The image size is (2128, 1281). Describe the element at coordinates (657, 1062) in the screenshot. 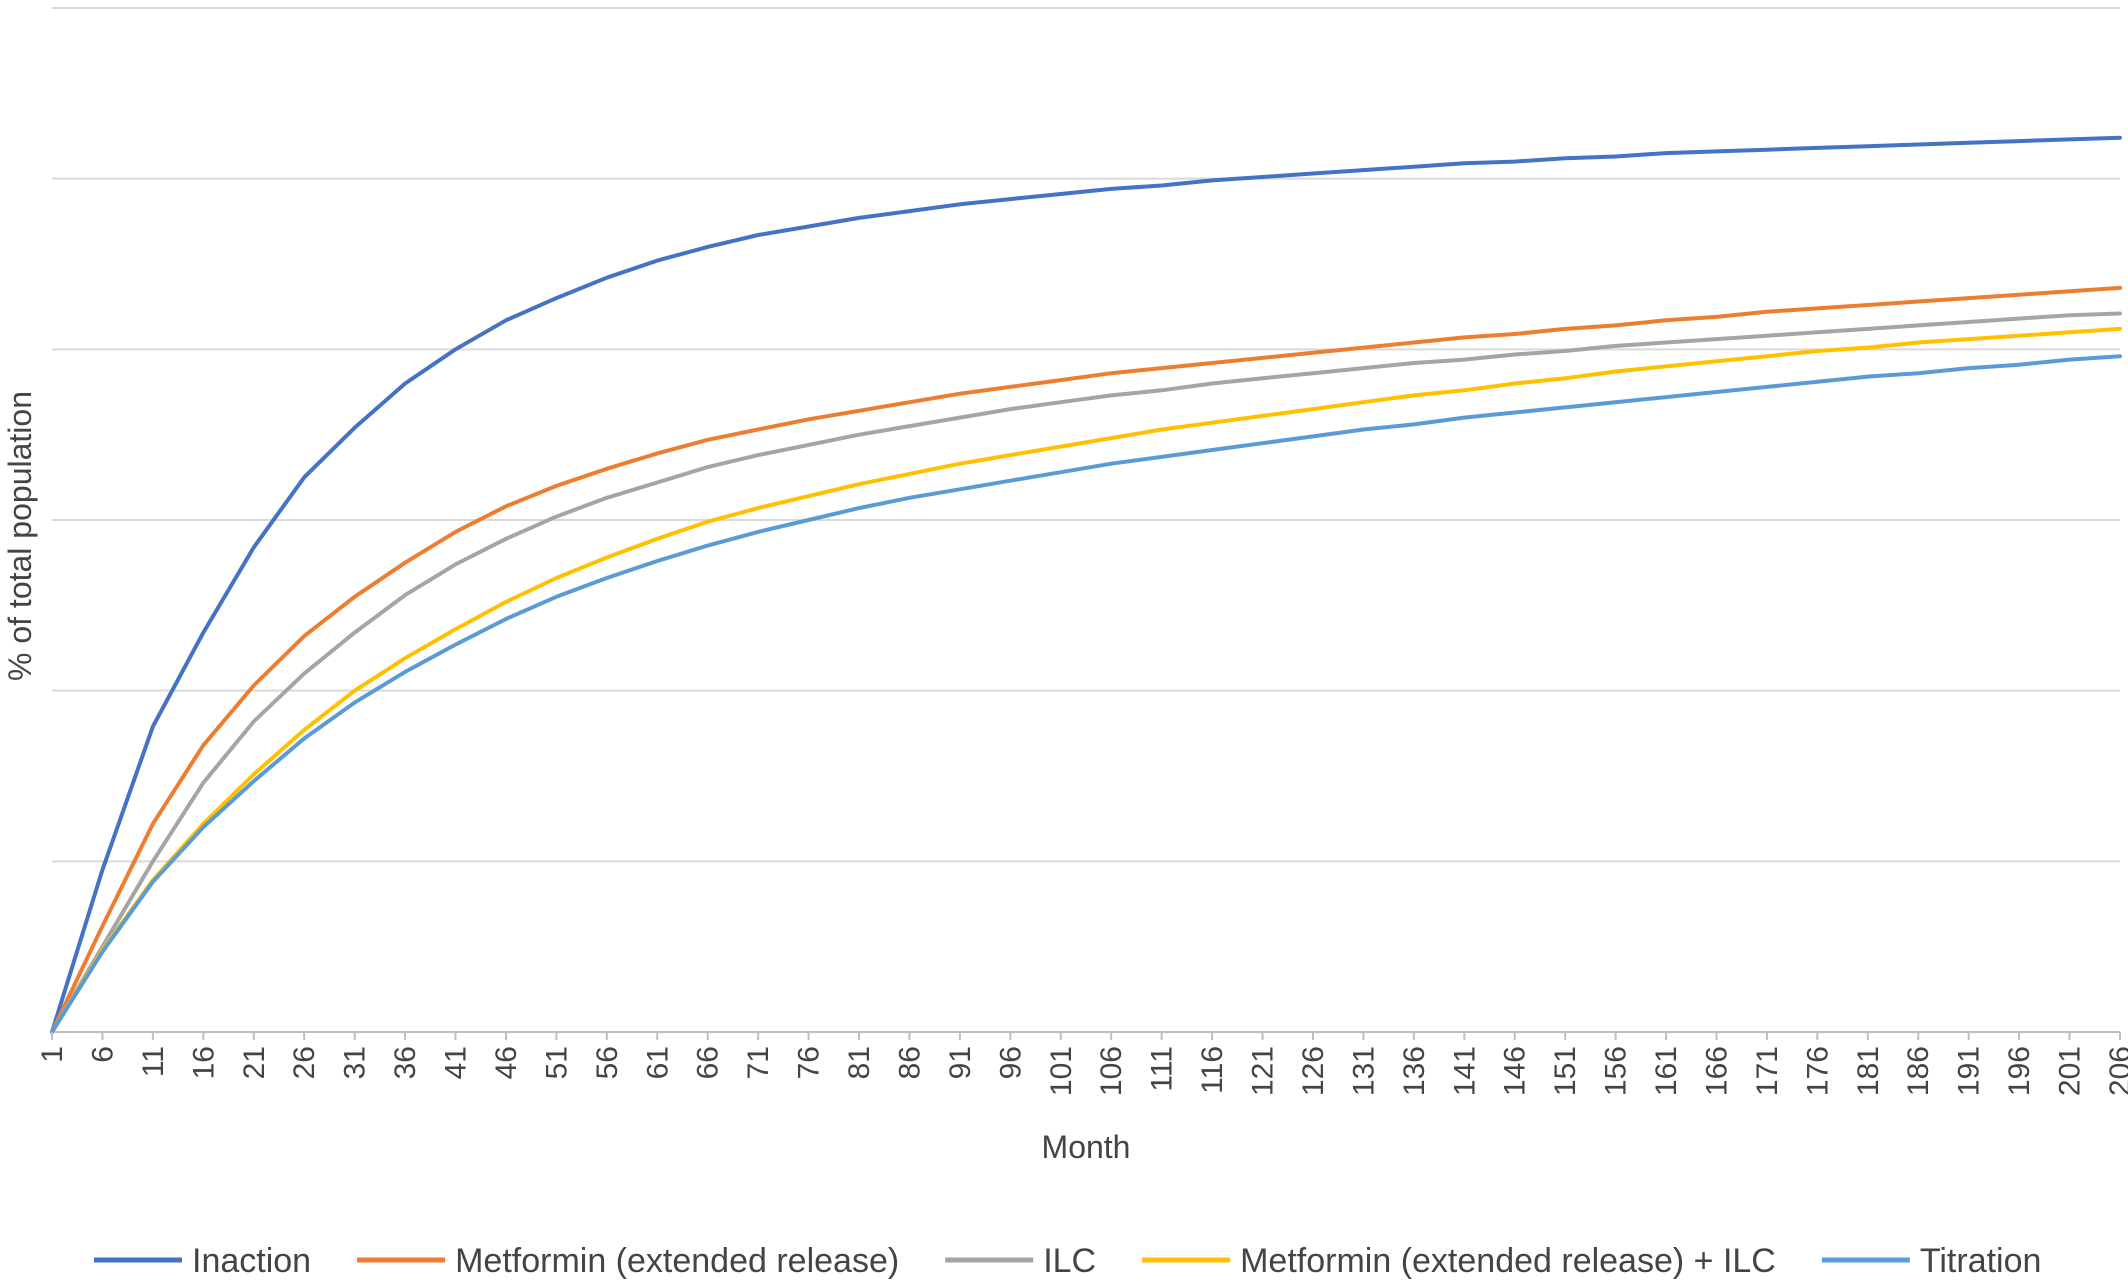

I see `x-tick-label: 61` at that location.